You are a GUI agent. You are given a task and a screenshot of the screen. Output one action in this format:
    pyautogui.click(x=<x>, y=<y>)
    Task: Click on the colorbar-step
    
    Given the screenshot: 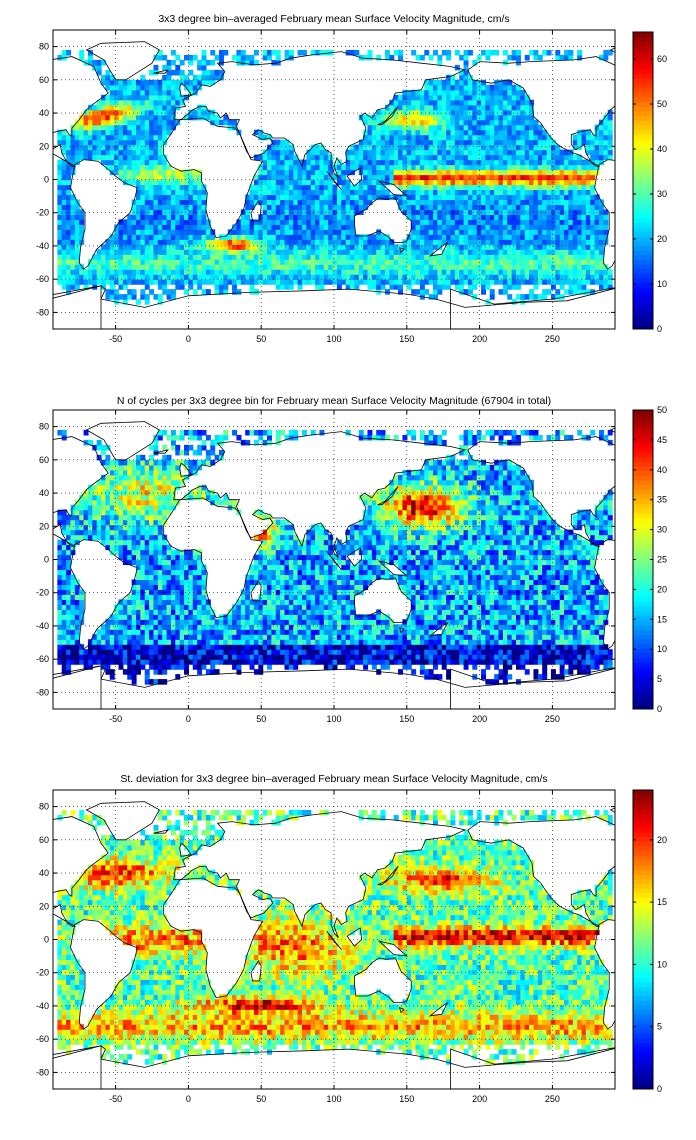 What is the action you would take?
    pyautogui.click(x=643, y=137)
    